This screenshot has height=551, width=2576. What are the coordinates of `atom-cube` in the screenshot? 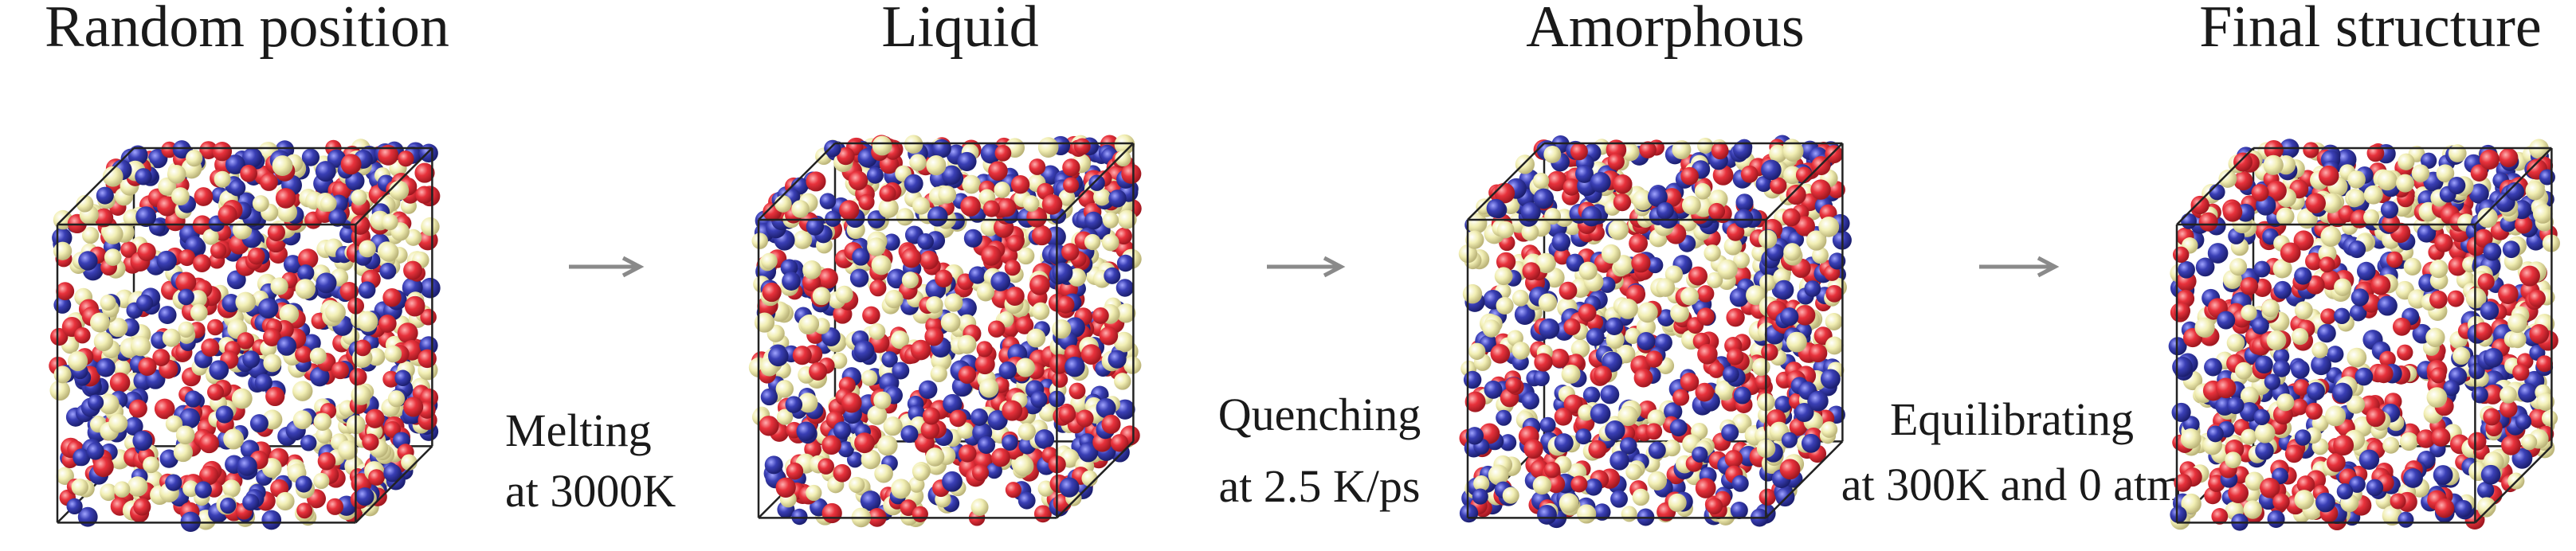 It's located at (2364, 335).